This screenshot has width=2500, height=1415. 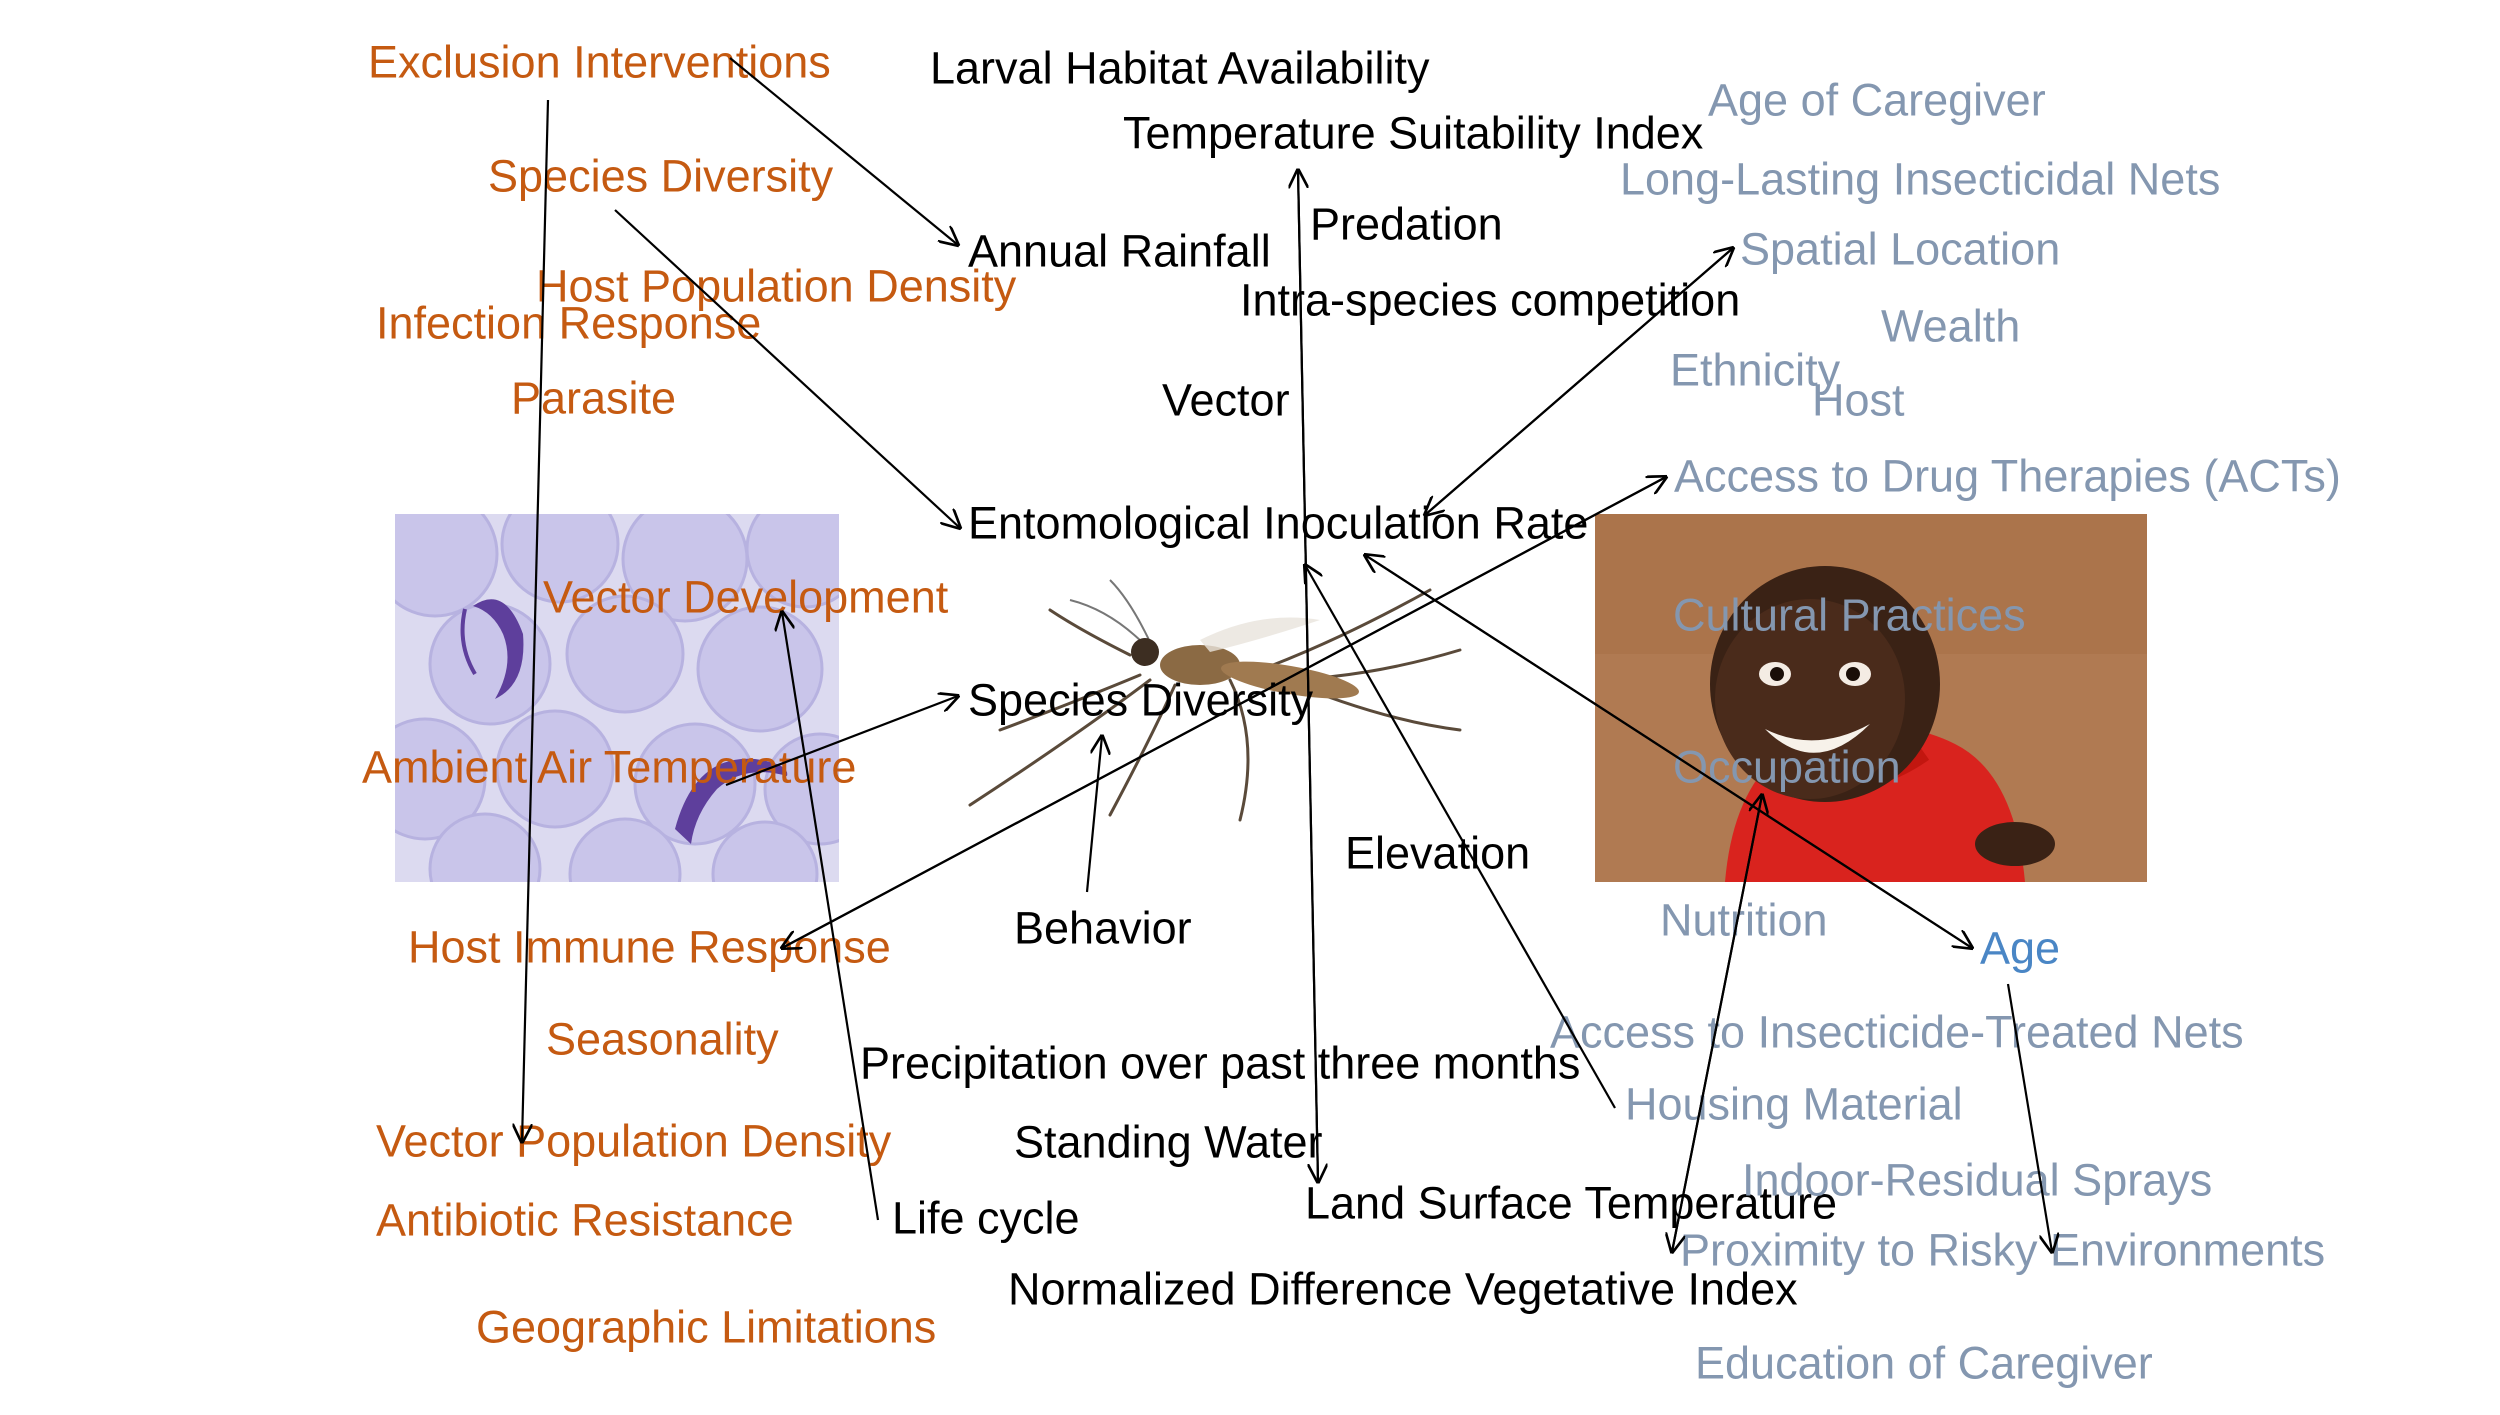 I want to click on label-elevation: Elevation, so click(x=1438, y=853).